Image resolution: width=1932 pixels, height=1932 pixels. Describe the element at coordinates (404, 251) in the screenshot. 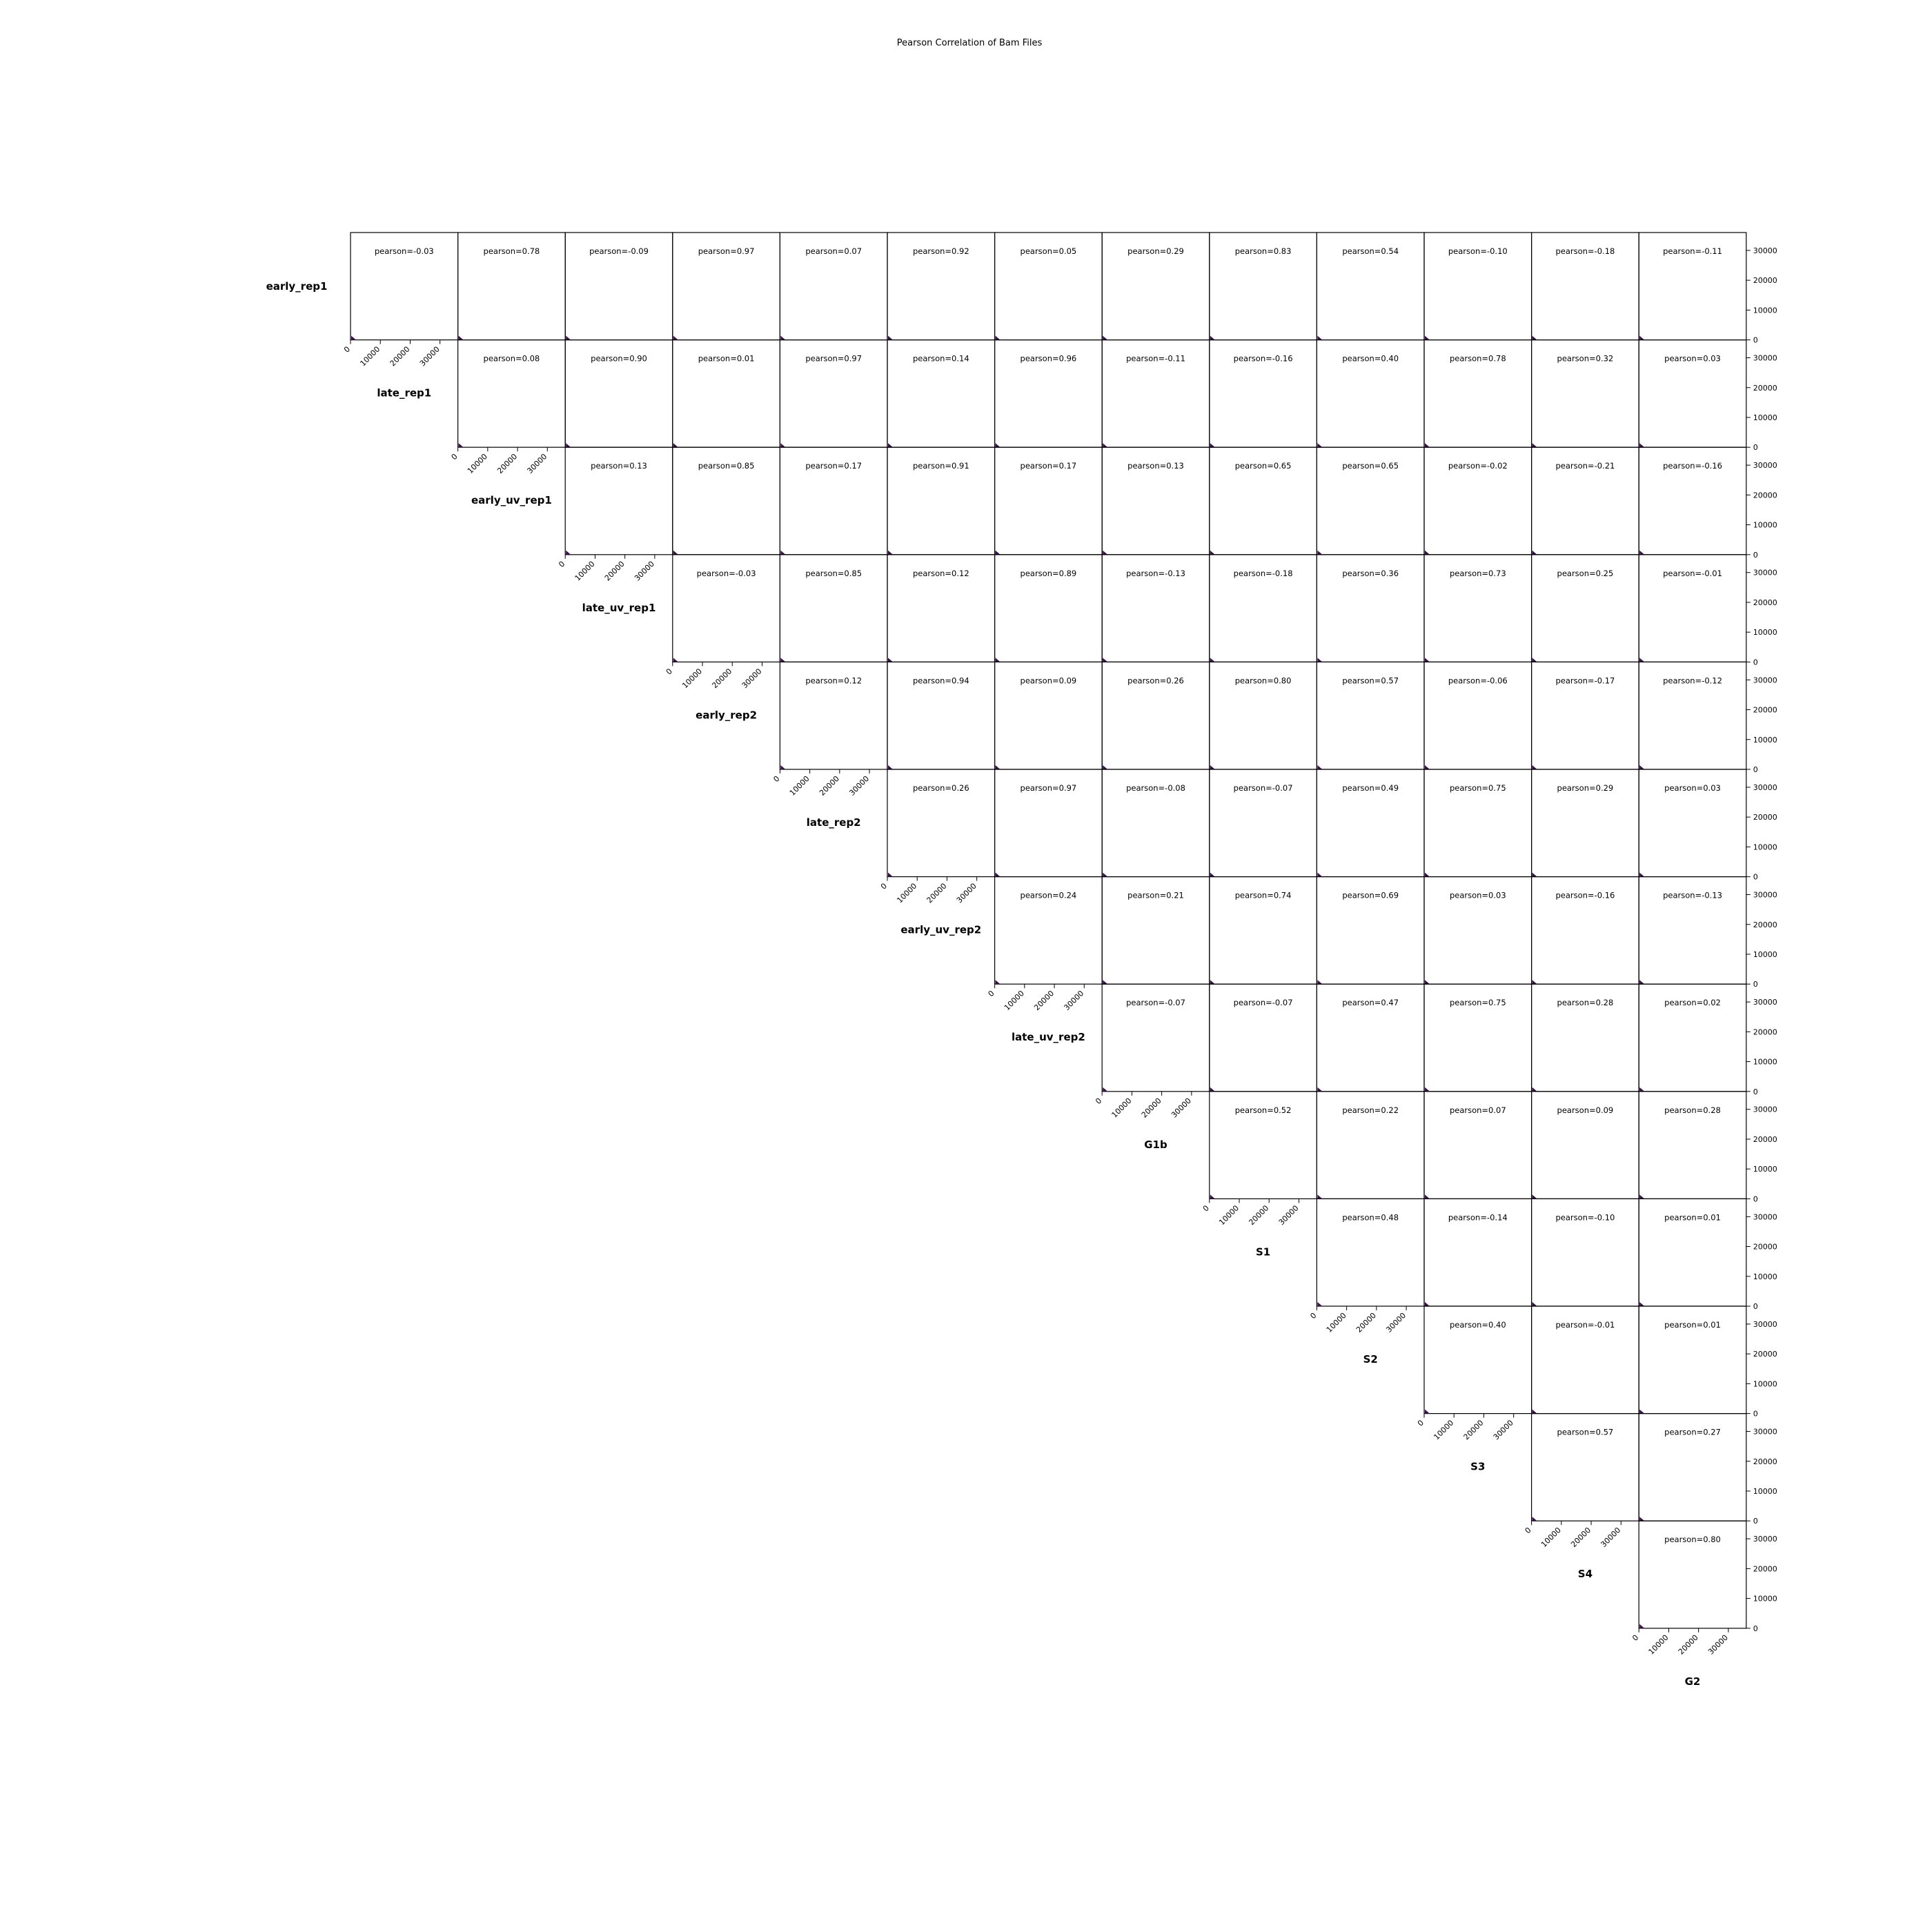

I see `pearson-label: pearson=-0.03` at that location.